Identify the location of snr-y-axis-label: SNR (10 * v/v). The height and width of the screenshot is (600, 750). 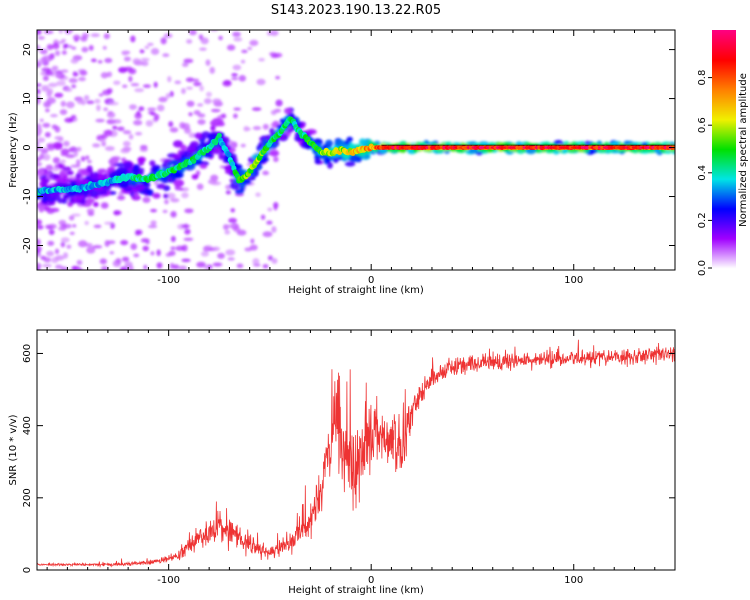
(13, 449).